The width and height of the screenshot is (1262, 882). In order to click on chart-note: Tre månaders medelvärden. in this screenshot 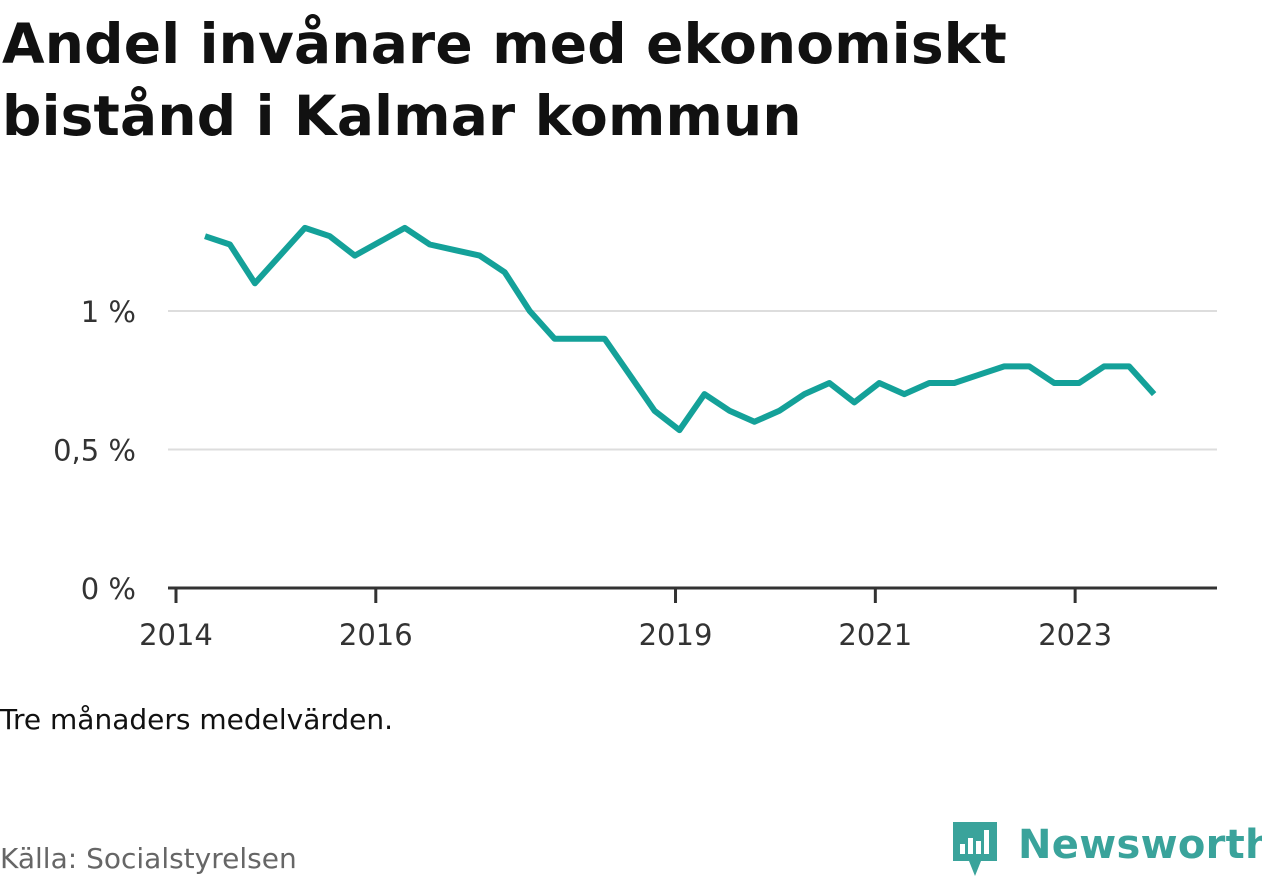, I will do `click(197, 719)`.